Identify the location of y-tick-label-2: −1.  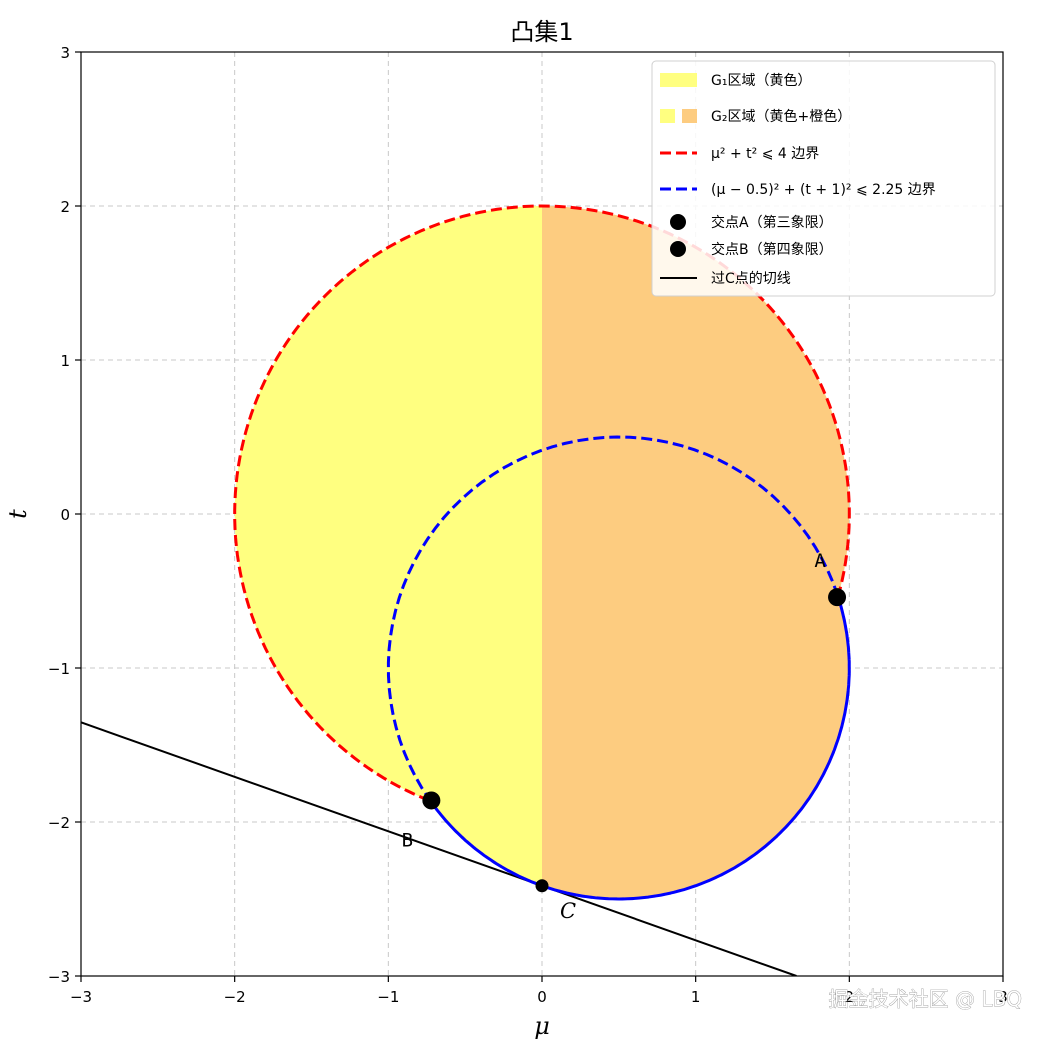
(59, 669).